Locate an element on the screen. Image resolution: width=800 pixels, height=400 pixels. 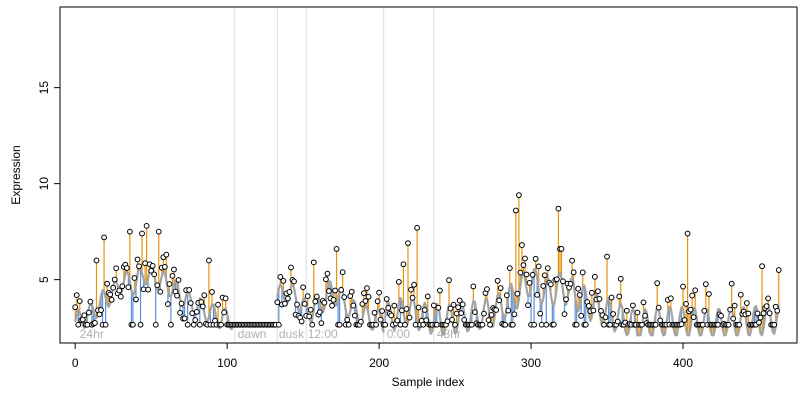
annotation-label: dusk is located at coordinates (292, 334).